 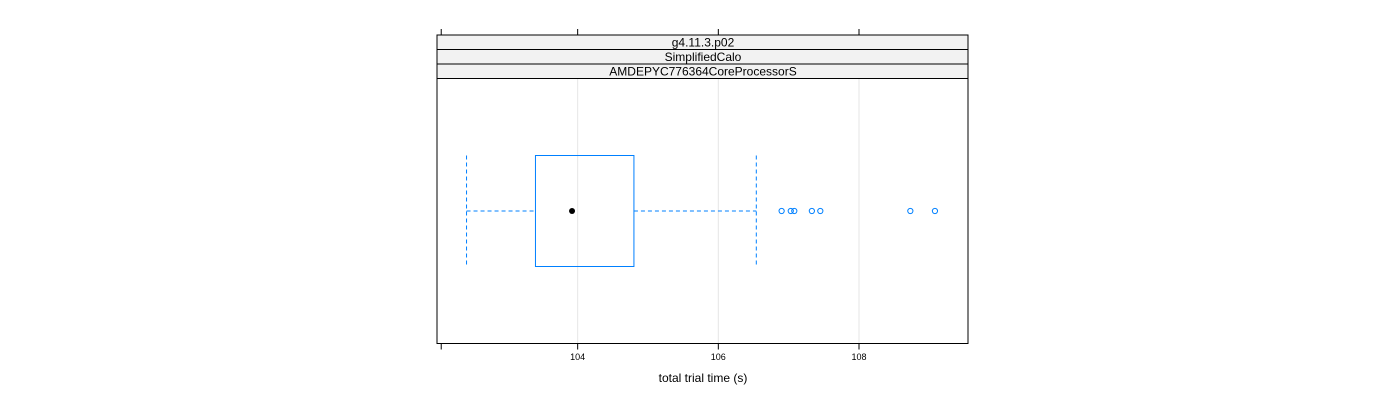 I want to click on tick-label: 104, so click(x=577, y=357).